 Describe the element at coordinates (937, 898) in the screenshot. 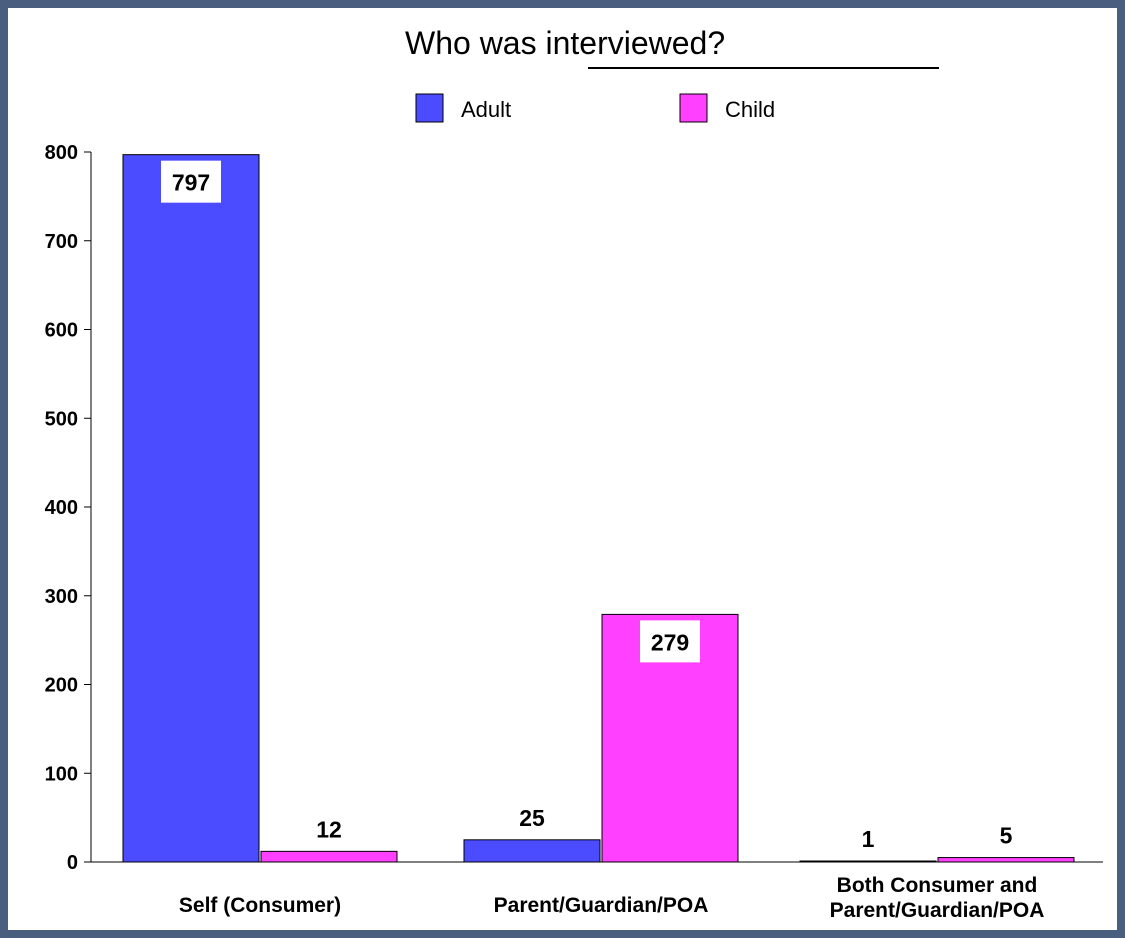

I see `x-category-label: Both Consumer and Parent/Guardian/POA` at that location.